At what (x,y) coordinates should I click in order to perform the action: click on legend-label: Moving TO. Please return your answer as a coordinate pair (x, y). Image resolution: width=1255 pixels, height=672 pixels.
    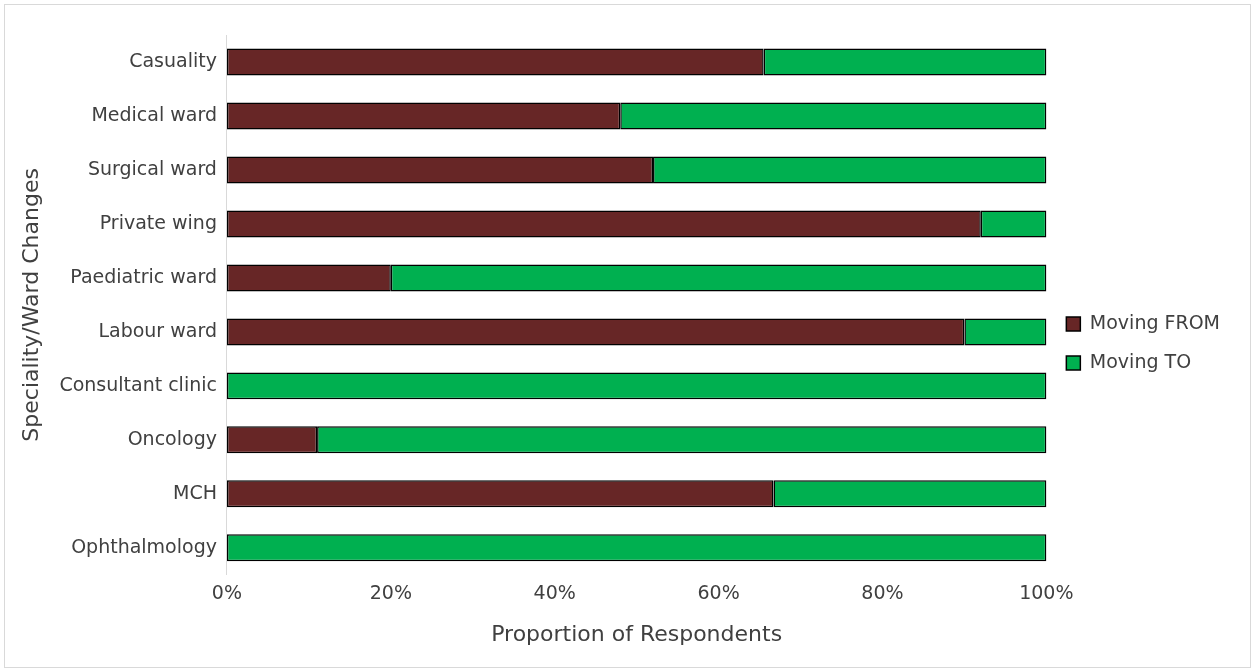
    Looking at the image, I should click on (1140, 360).